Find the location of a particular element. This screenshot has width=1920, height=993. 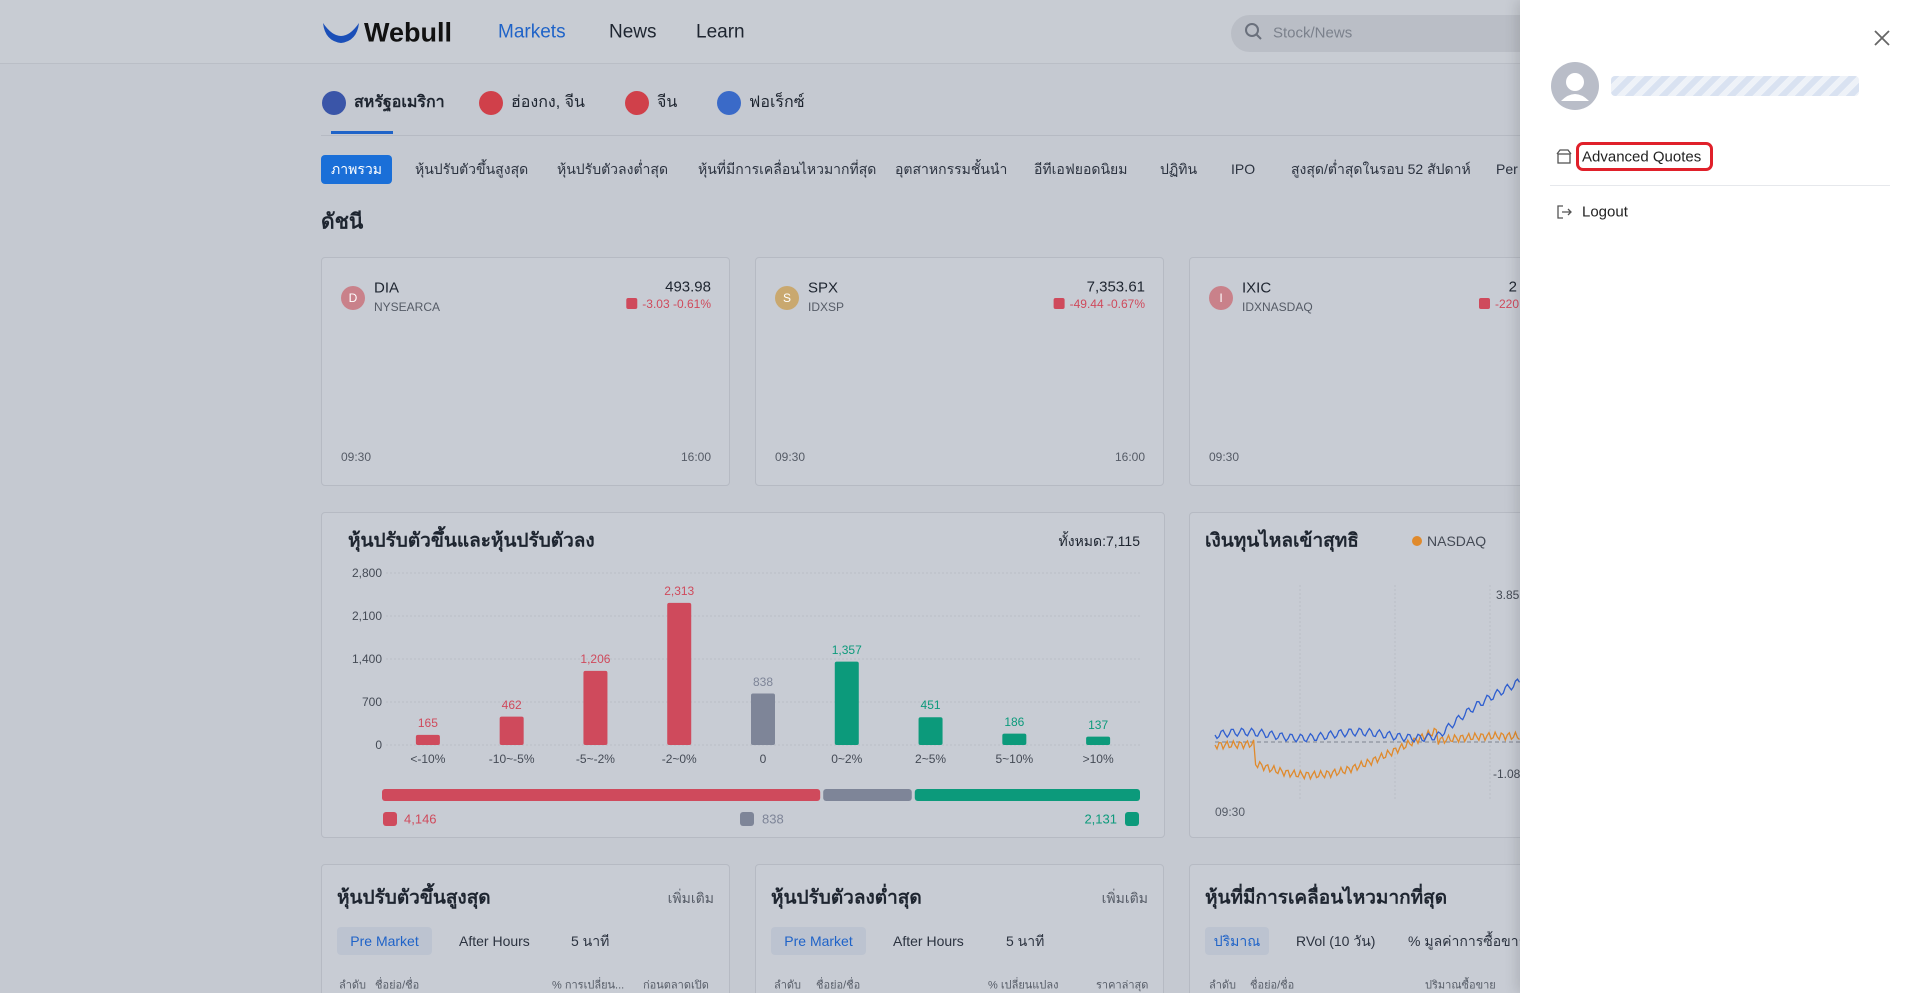

index-price: 7,353.61 is located at coordinates (1115, 287).